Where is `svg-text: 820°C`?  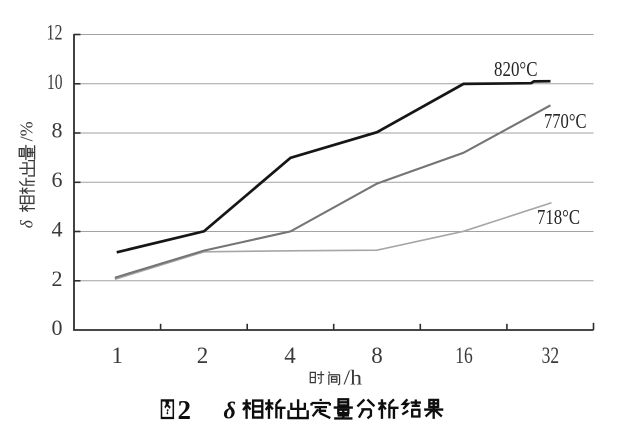 svg-text: 820°C is located at coordinates (516, 69).